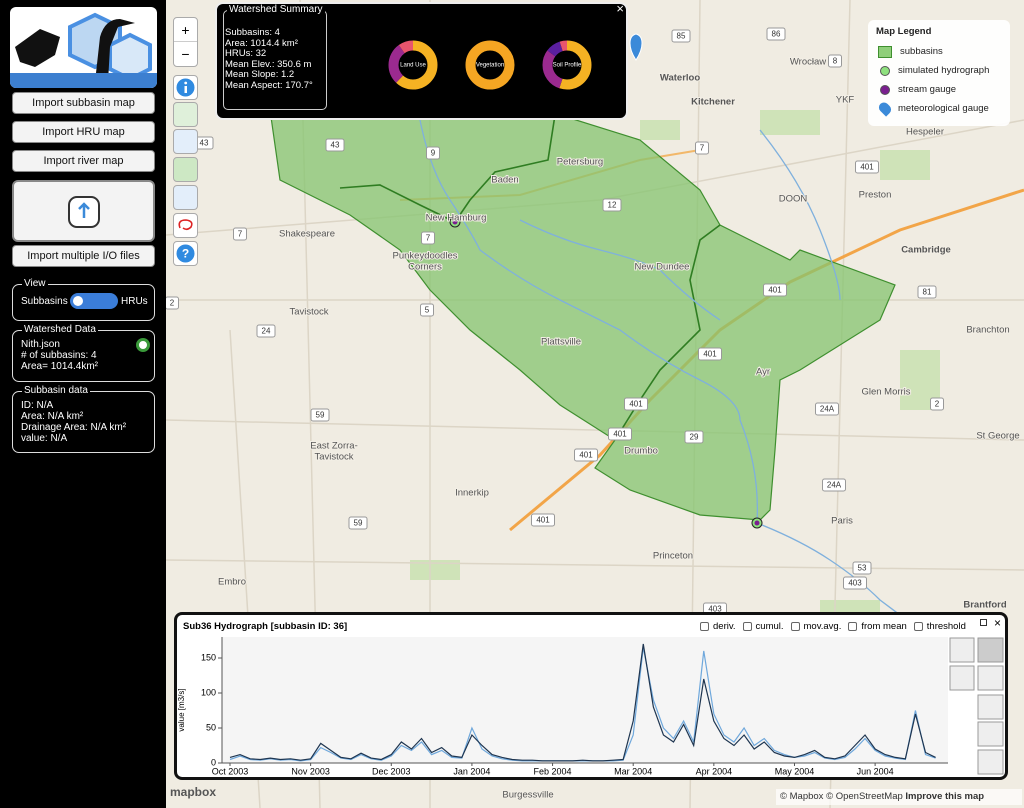 This screenshot has width=1024, height=808. What do you see at coordinates (633, 771) in the screenshot?
I see `x-tick-label: Mar 2004` at bounding box center [633, 771].